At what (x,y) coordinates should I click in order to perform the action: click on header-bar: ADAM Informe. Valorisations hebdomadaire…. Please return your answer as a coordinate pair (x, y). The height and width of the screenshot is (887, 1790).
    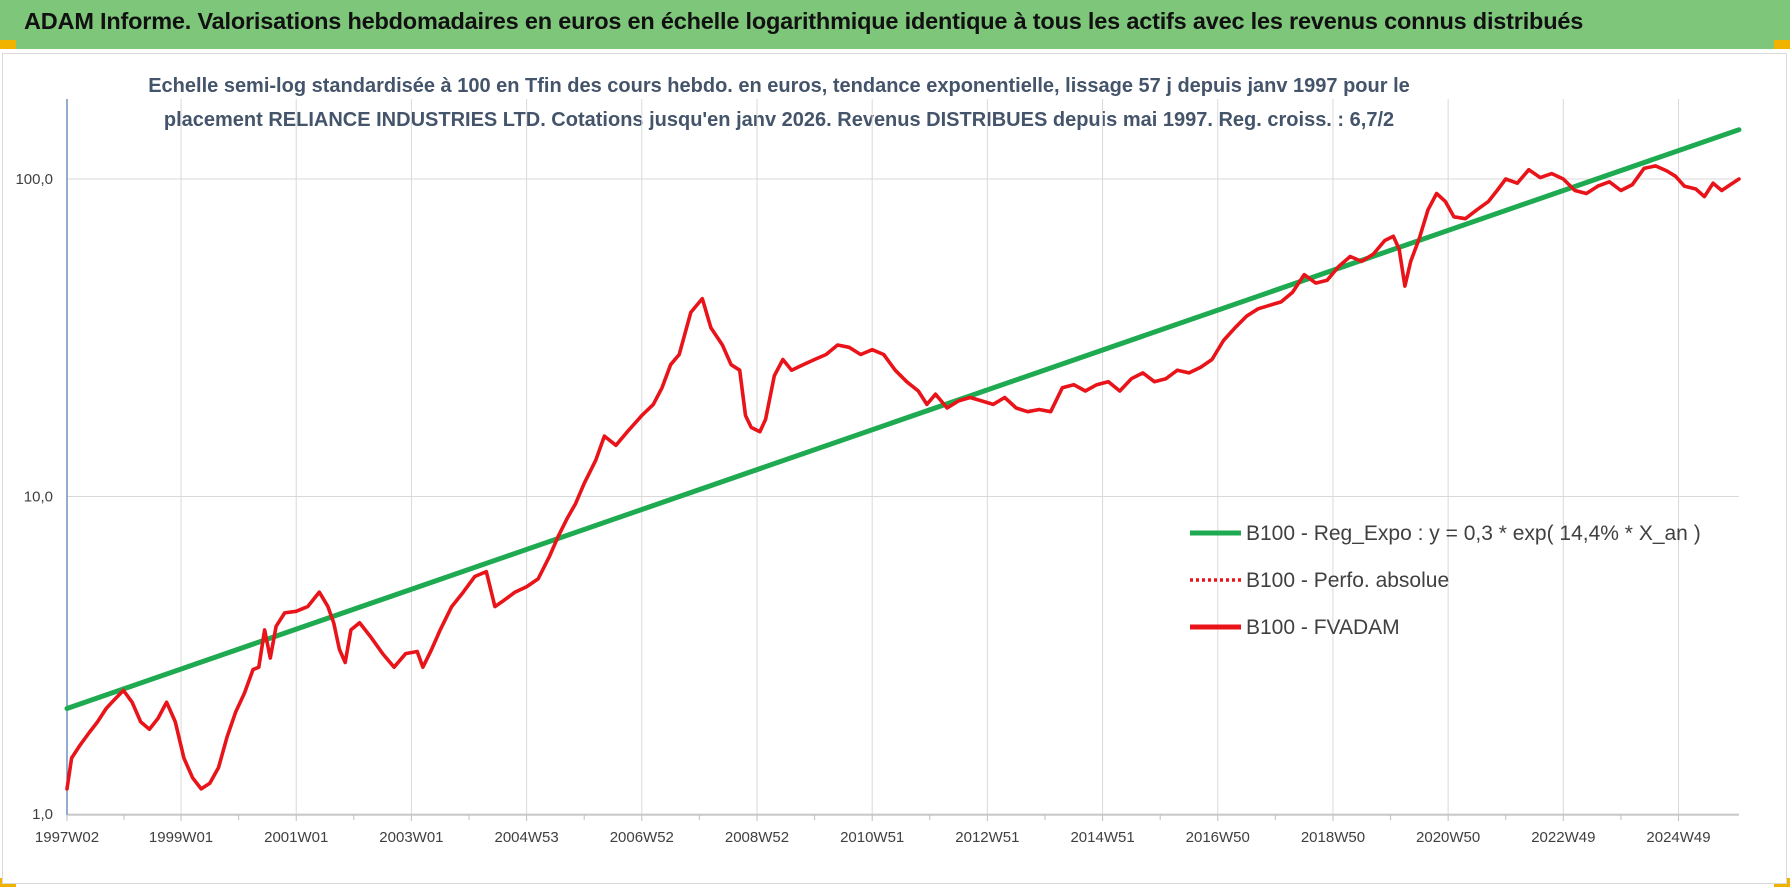
    Looking at the image, I should click on (895, 24).